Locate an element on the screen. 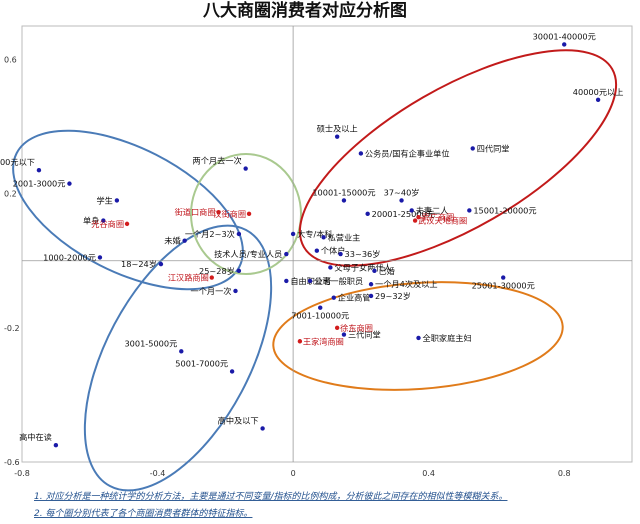 Image resolution: width=640 pixels, height=524 pixels. point-label: 未婚 is located at coordinates (172, 241).